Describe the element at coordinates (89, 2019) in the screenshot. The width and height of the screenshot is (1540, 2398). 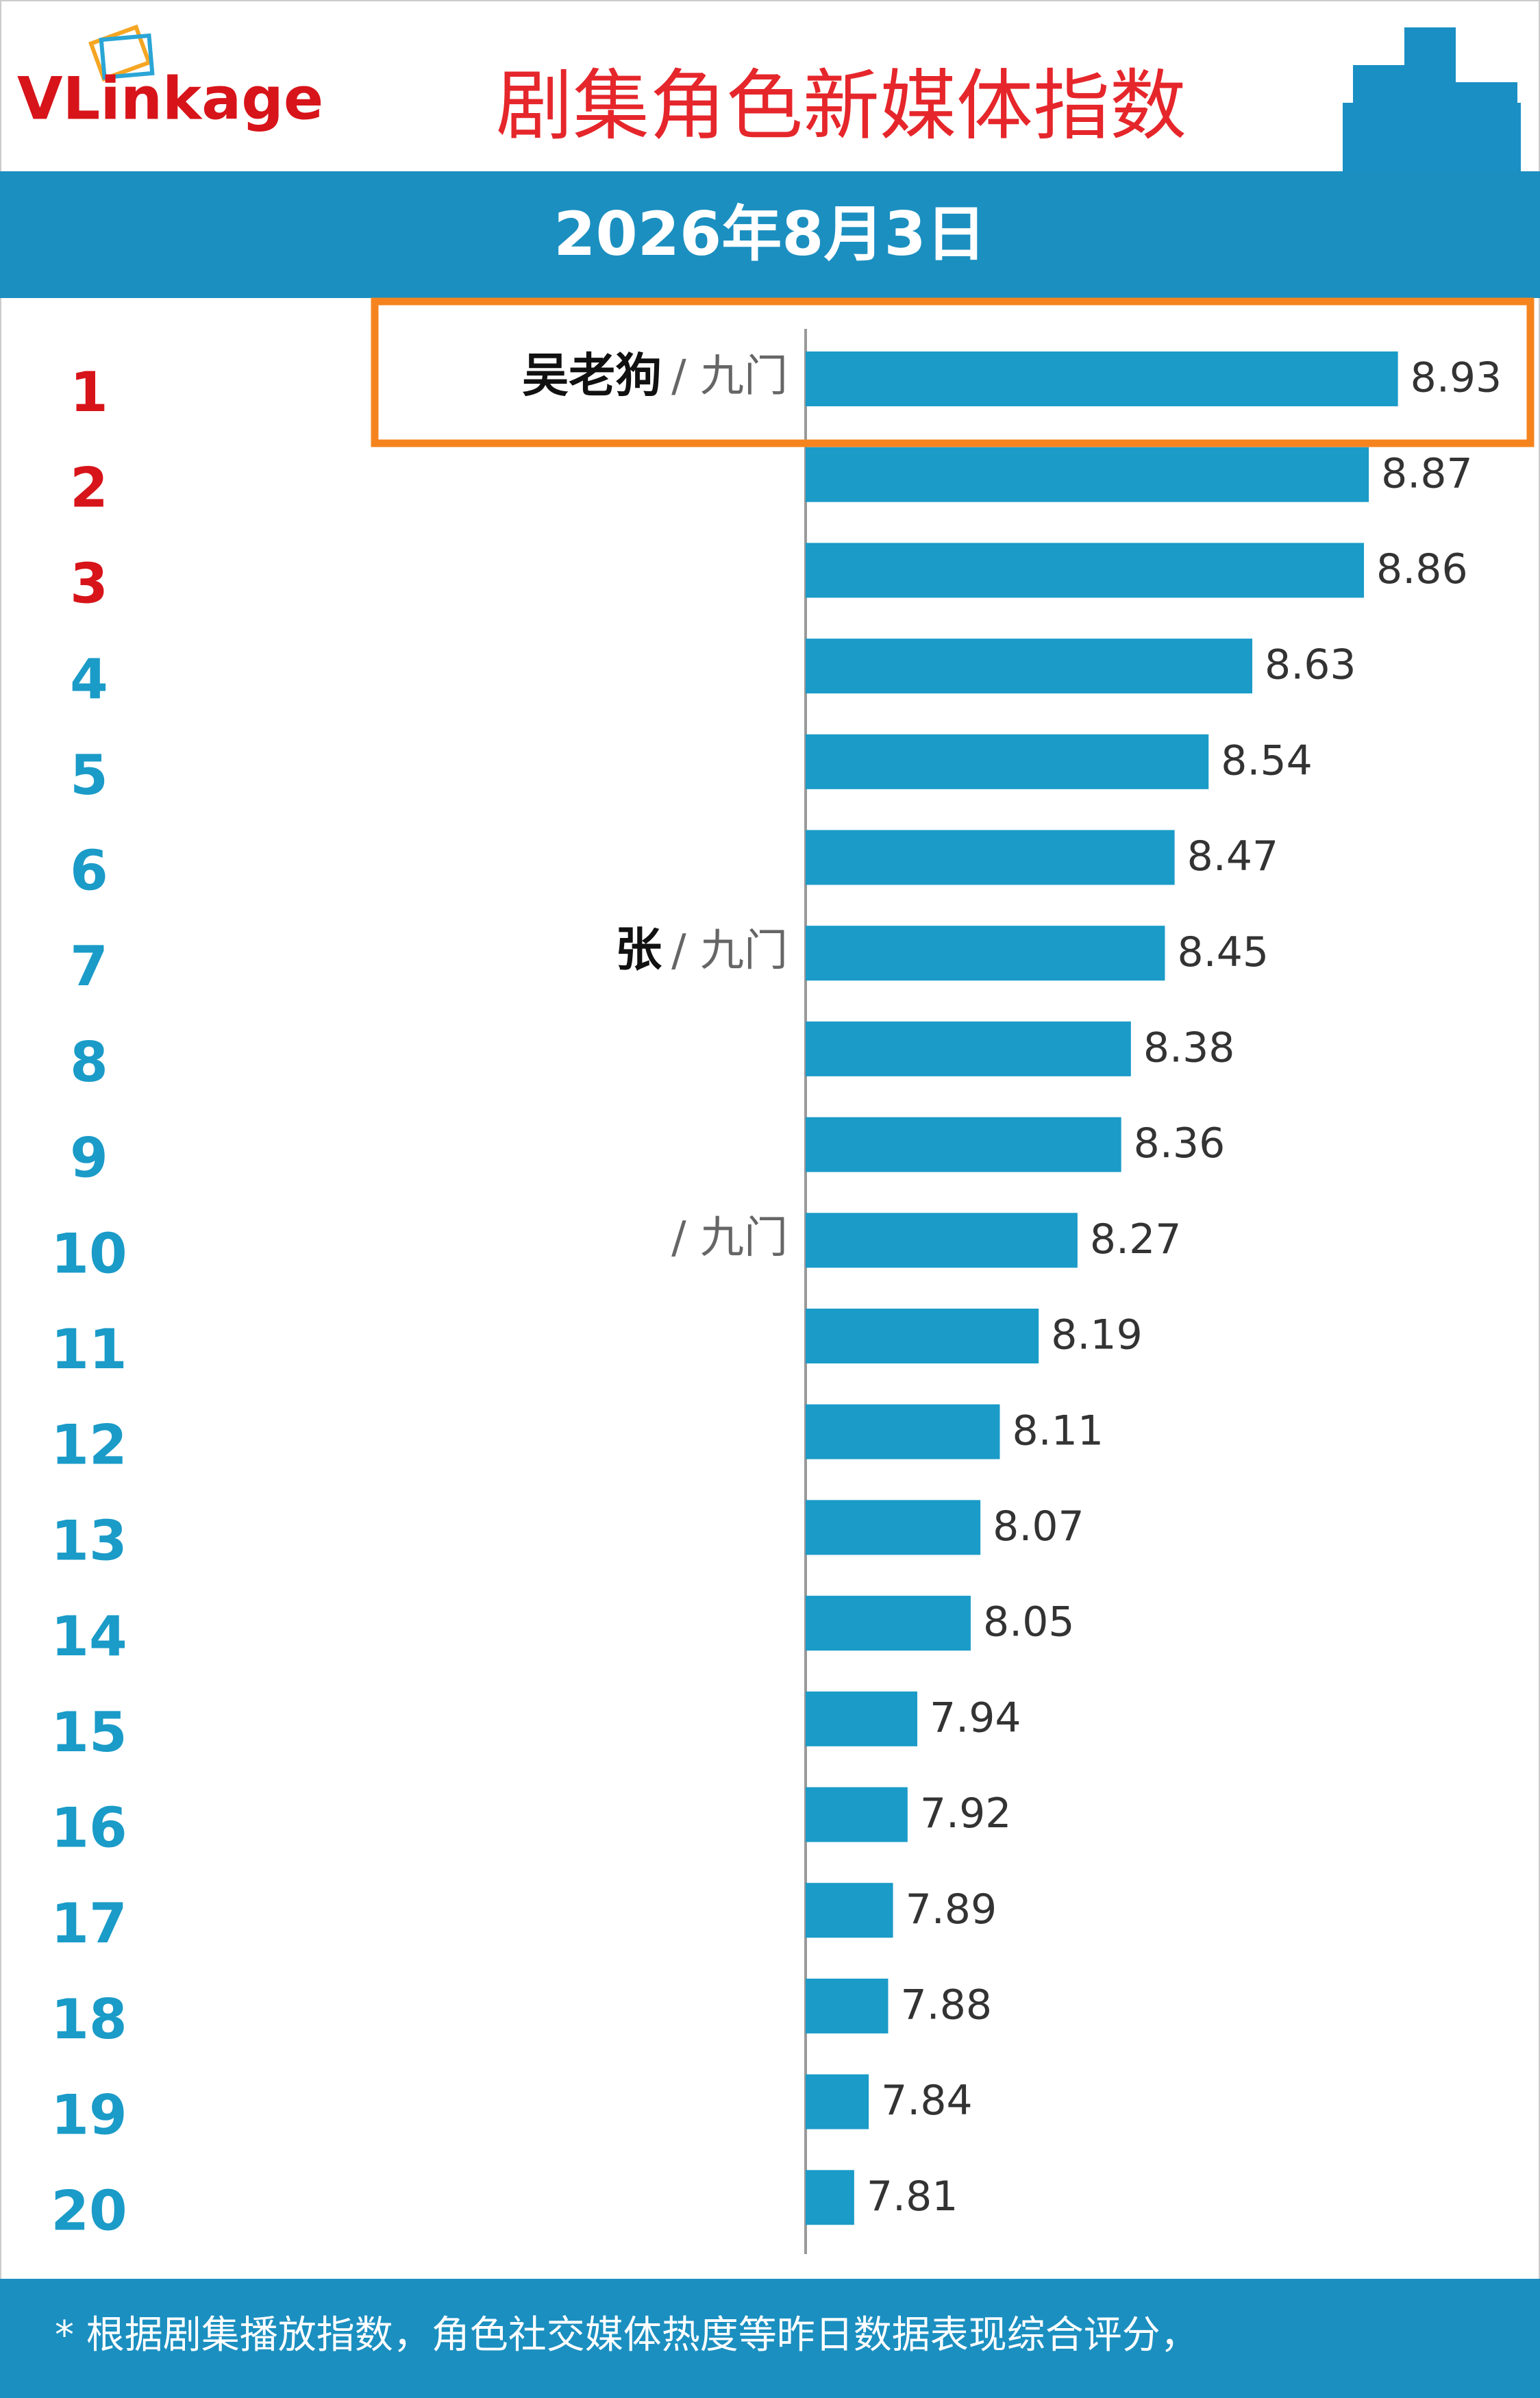
I see `rank-label: 18` at that location.